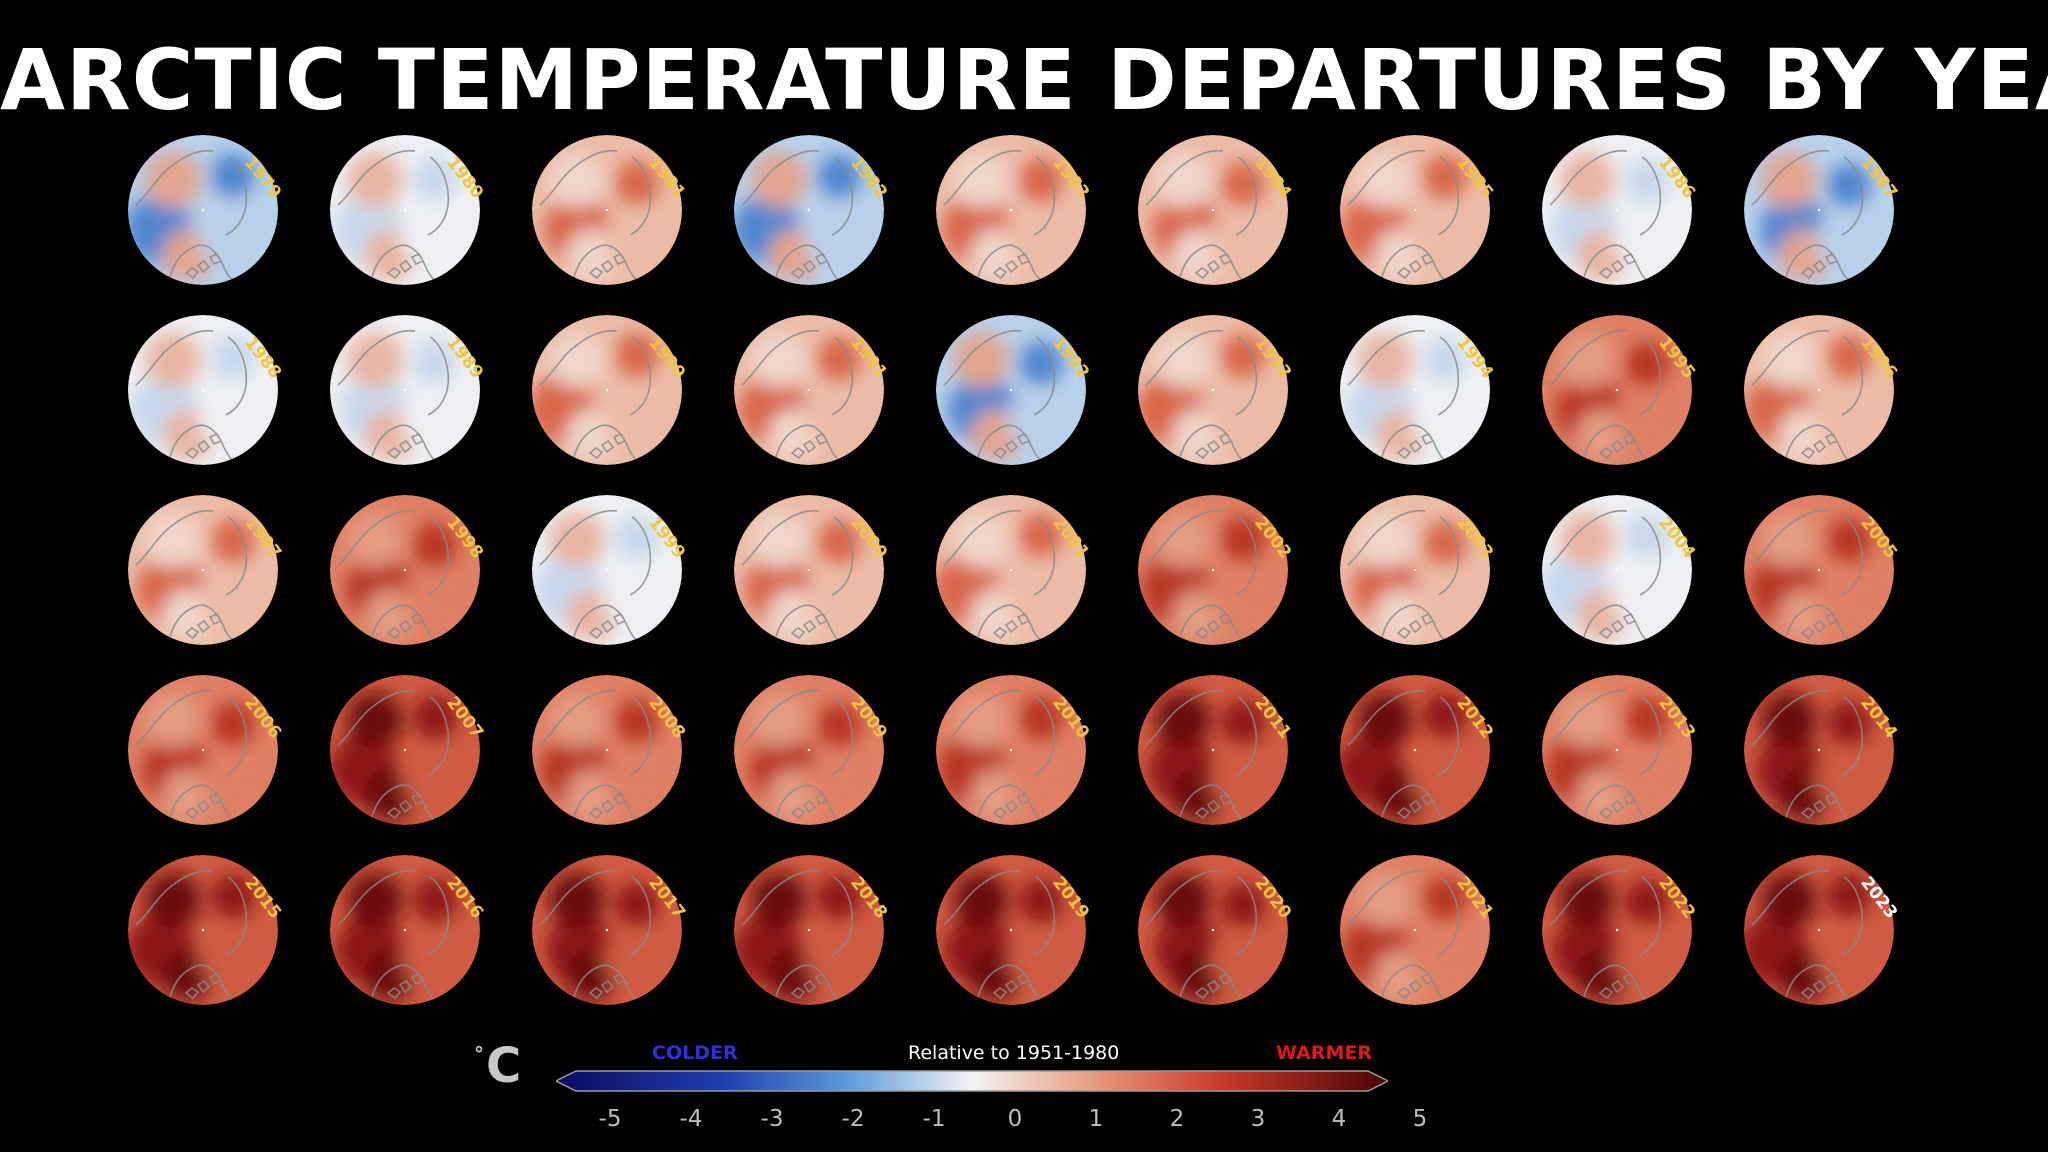 The width and height of the screenshot is (2048, 1152). I want to click on colorbar-tick-label: 1, so click(1096, 1119).